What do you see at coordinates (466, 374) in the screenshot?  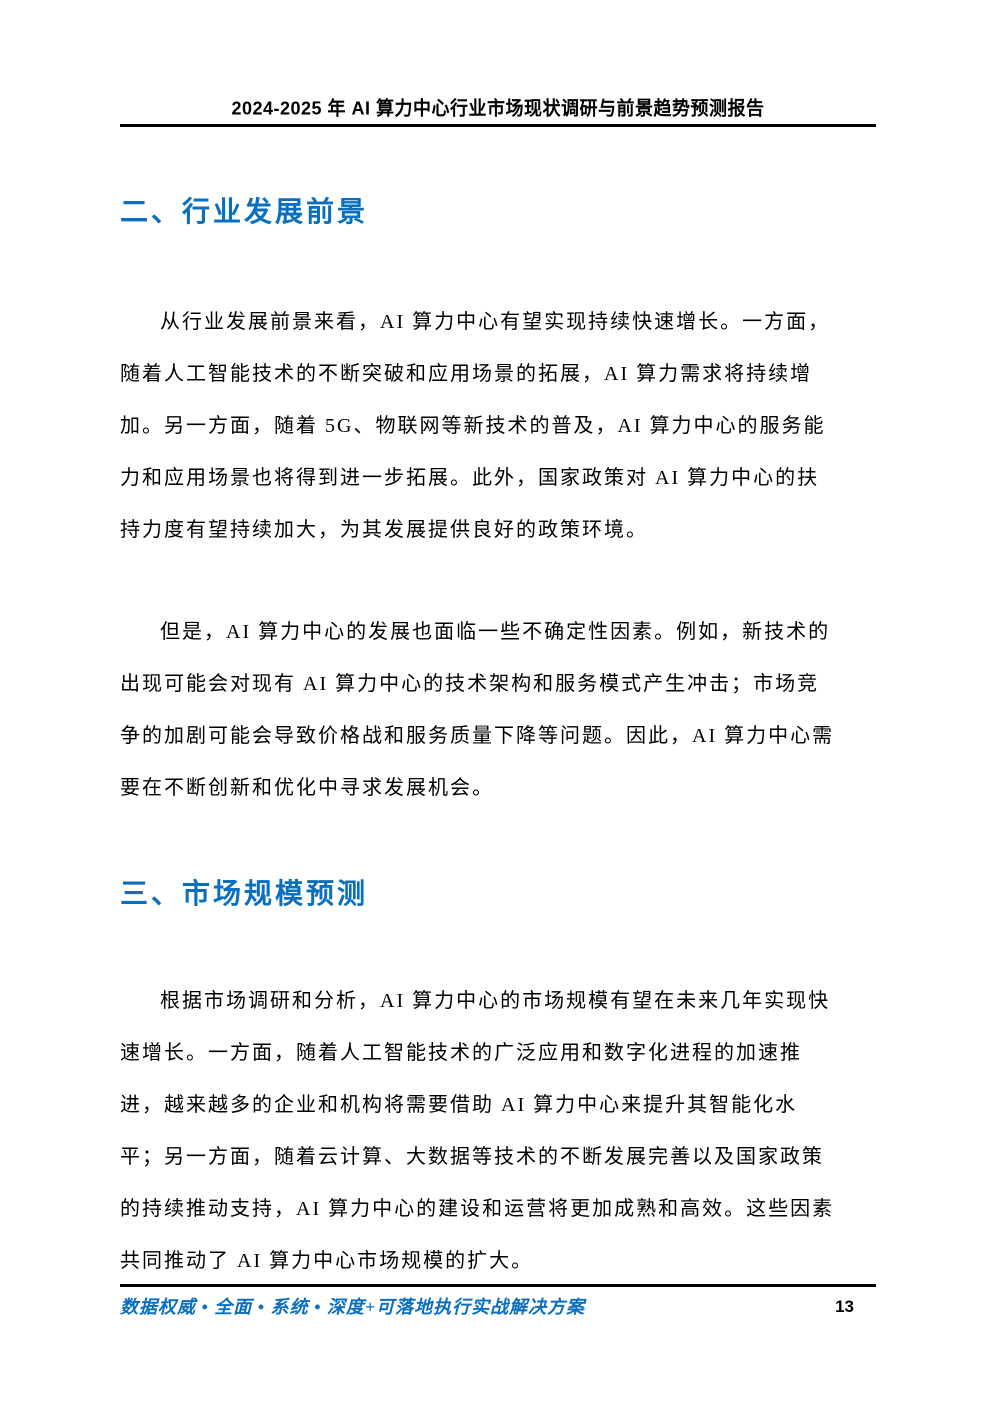 I see `body-line: 随着人工智能技术的不断突破和应用场景的拓展，AI 算力需求将持续增` at bounding box center [466, 374].